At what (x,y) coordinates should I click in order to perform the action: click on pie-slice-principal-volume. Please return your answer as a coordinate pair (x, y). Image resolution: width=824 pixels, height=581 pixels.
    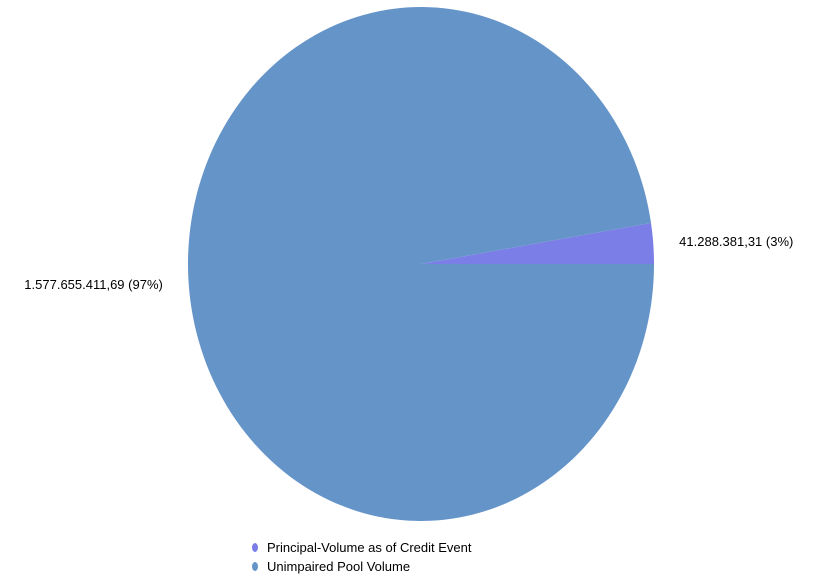
    Looking at the image, I should click on (537, 243).